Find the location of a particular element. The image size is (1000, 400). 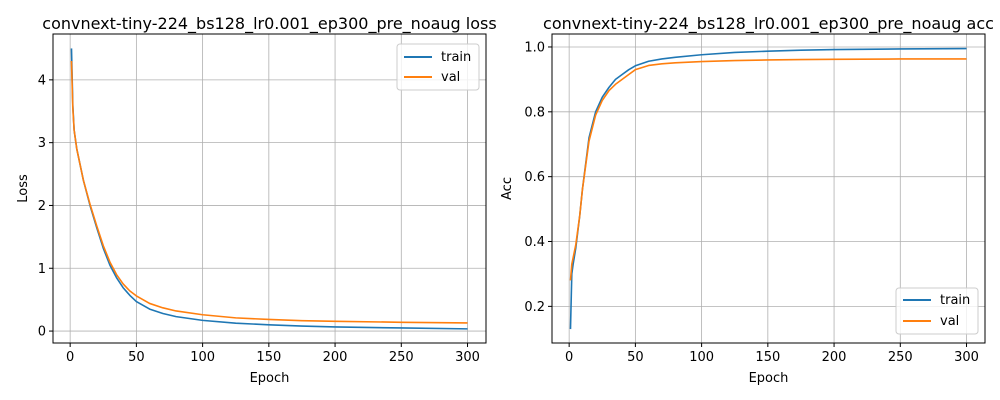

acc-y-tick-label: 0.8 is located at coordinates (534, 112).